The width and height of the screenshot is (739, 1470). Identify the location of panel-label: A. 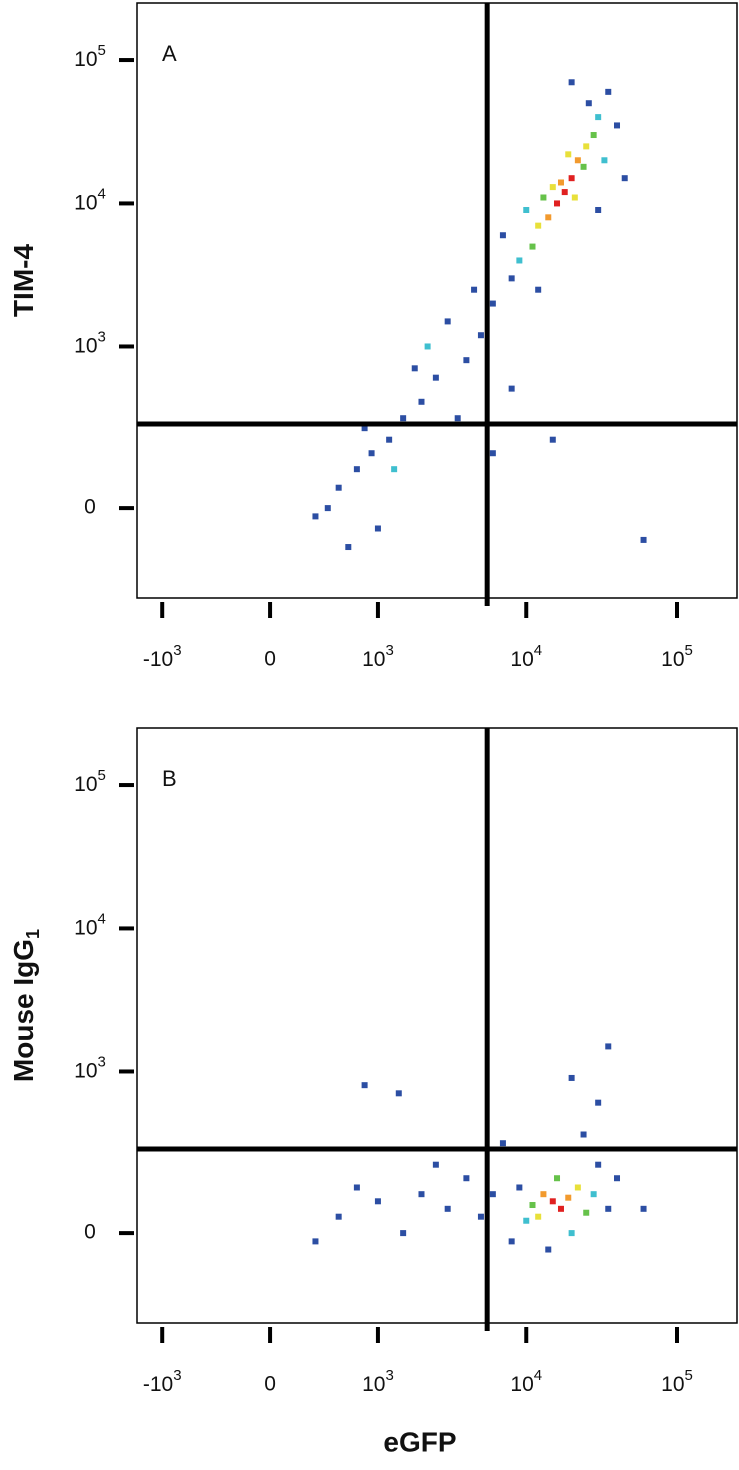
(169, 53).